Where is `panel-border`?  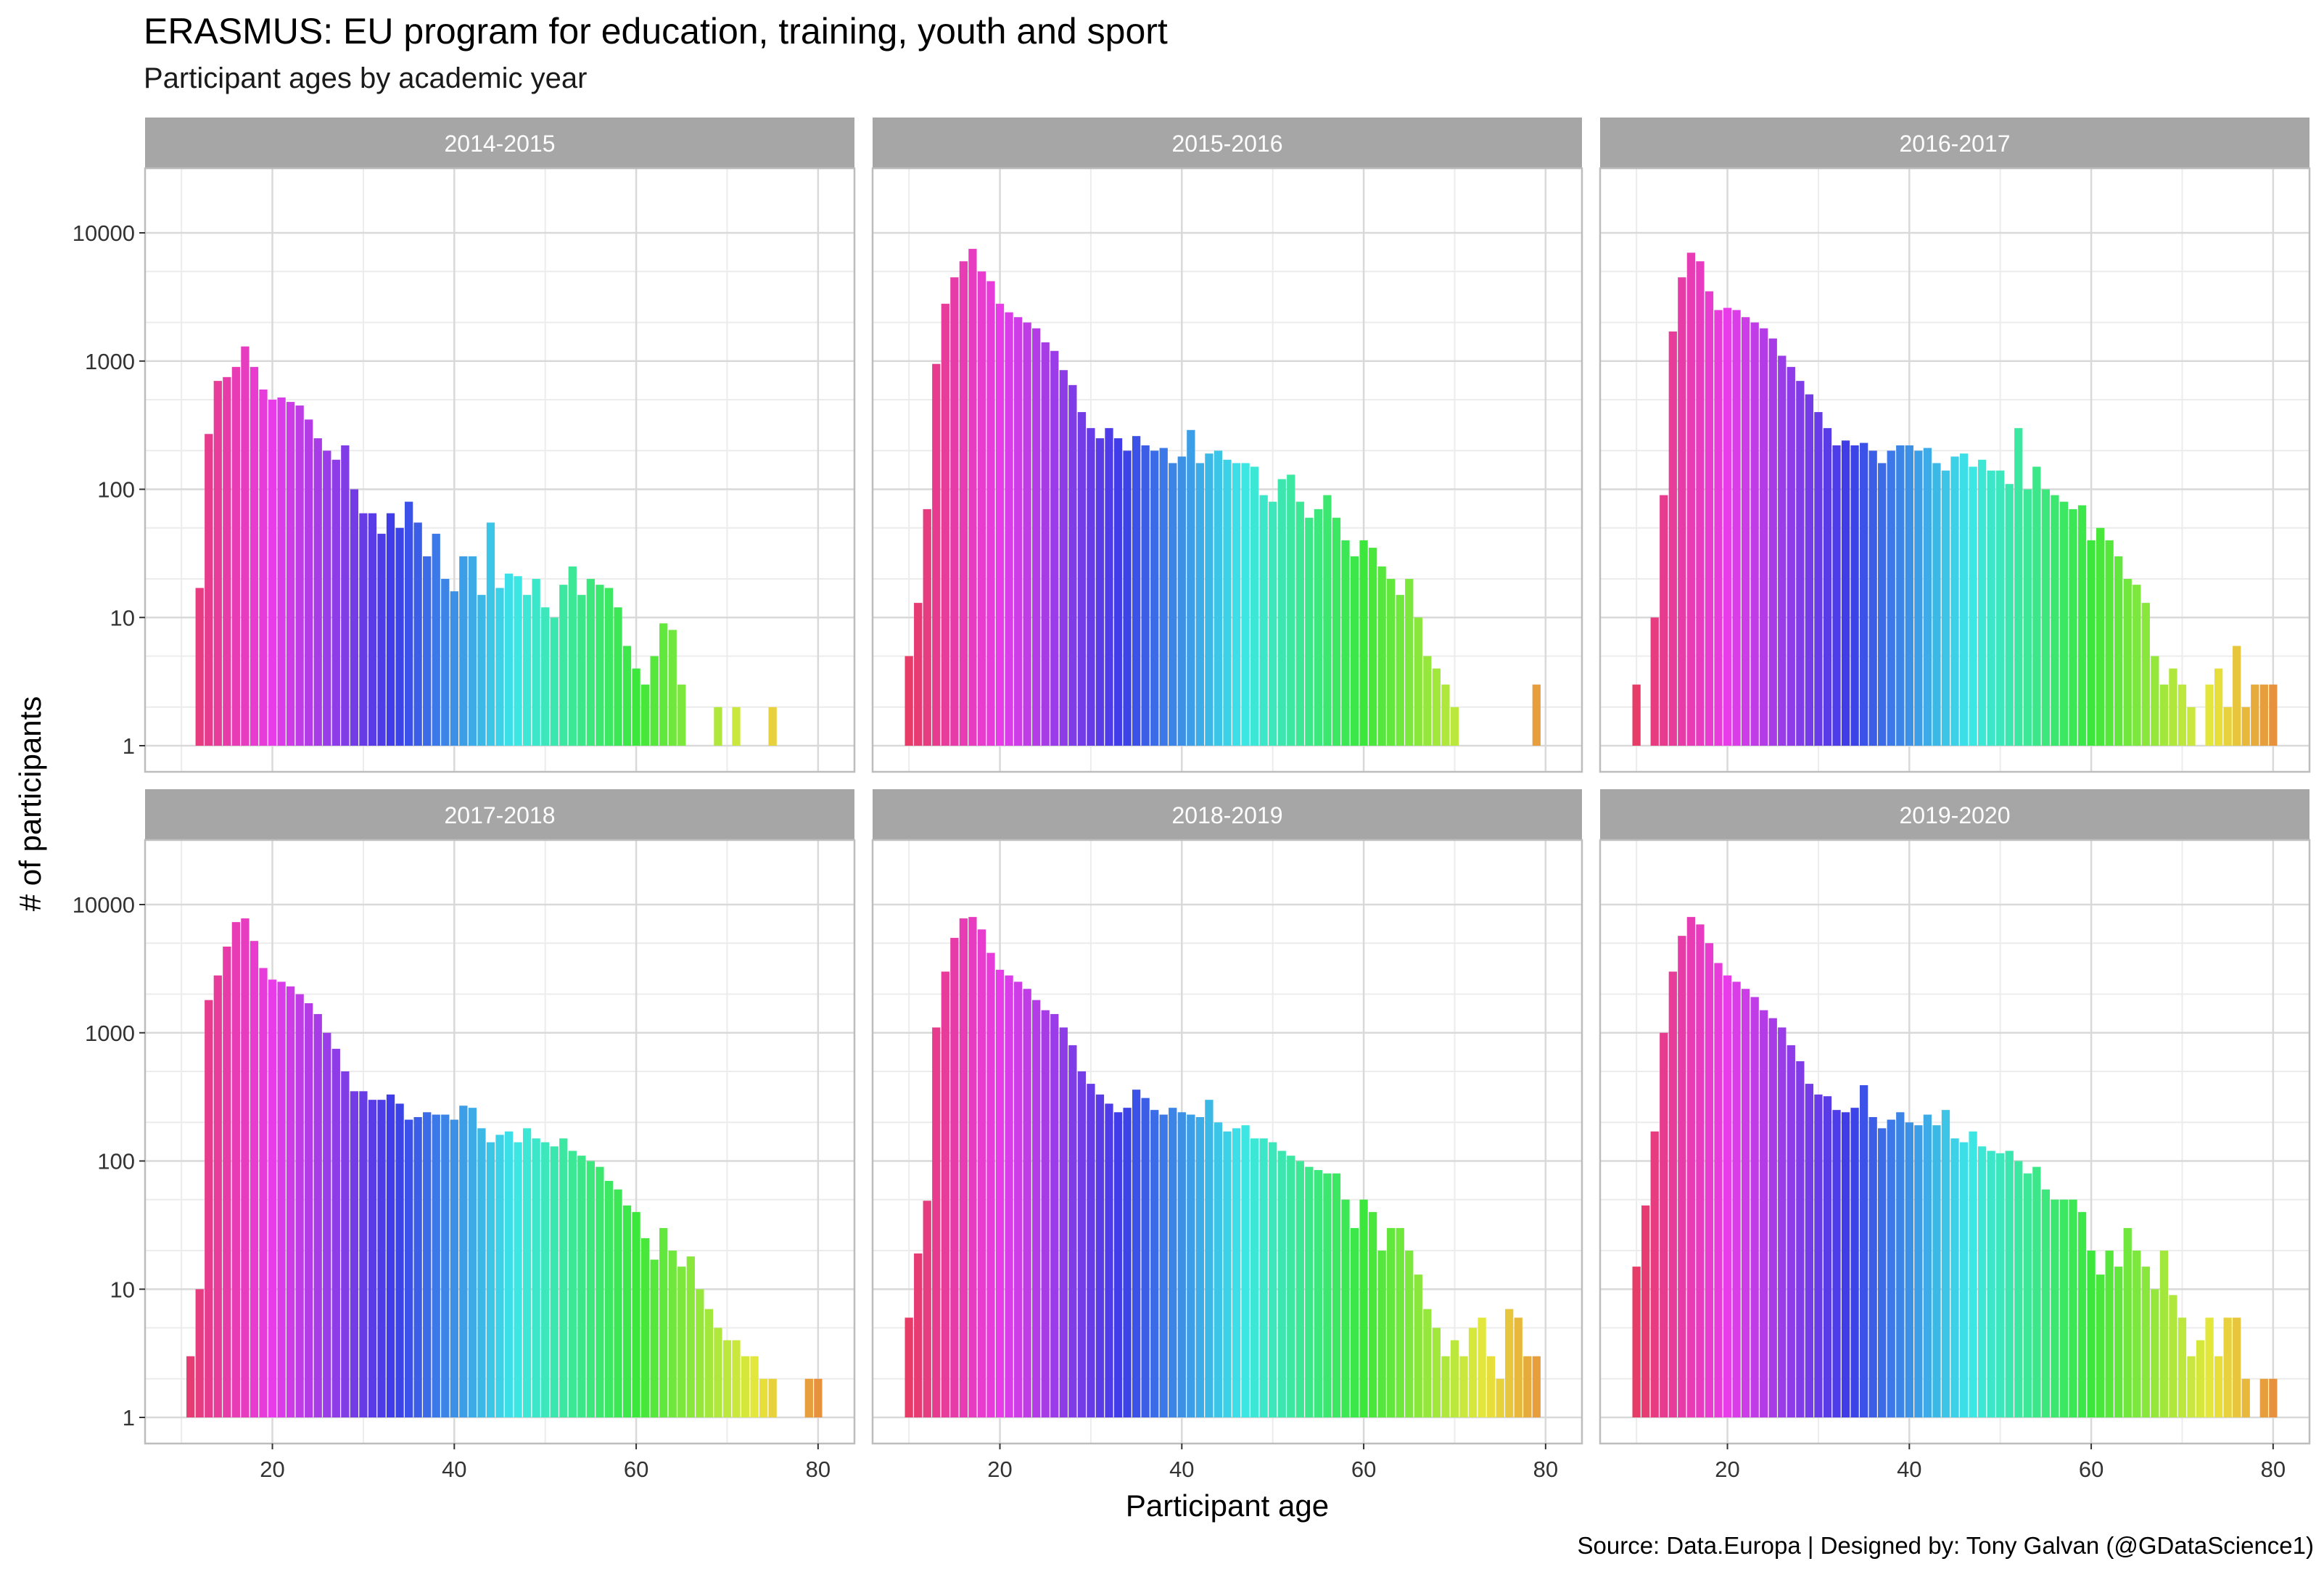
panel-border is located at coordinates (1227, 1142).